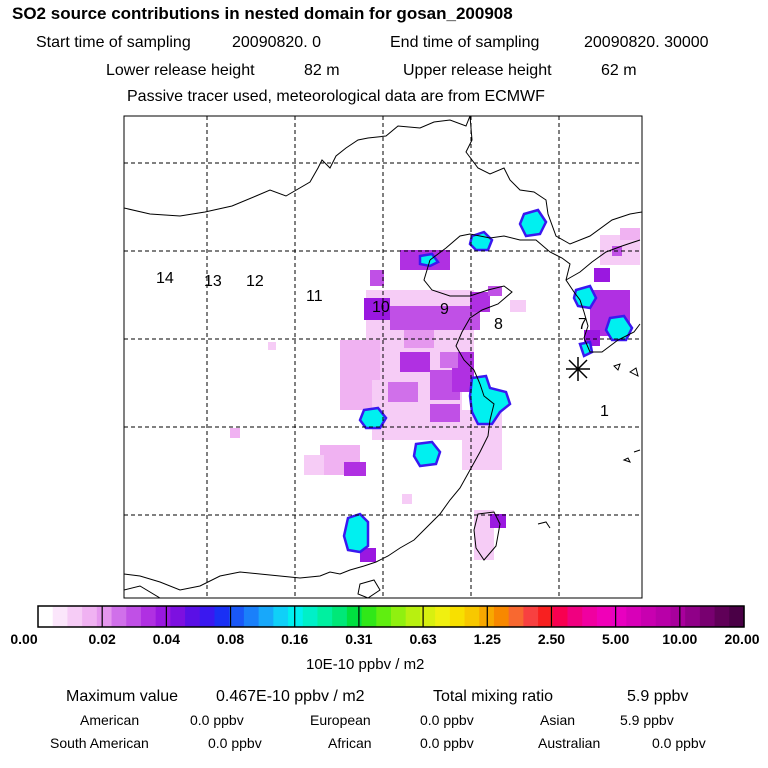 The height and width of the screenshot is (768, 768). What do you see at coordinates (110, 720) in the screenshot?
I see `american-label: American` at bounding box center [110, 720].